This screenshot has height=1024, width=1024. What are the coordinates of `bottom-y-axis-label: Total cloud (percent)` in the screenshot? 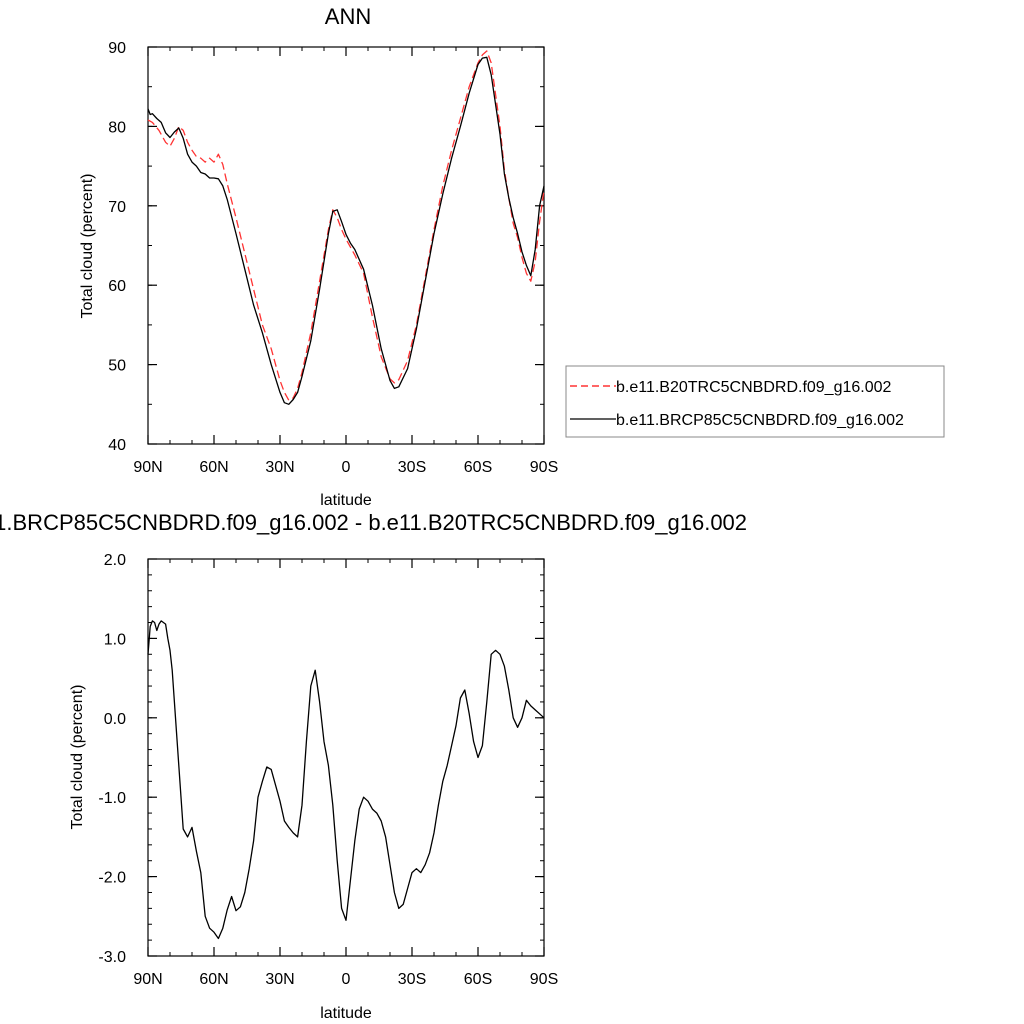 It's located at (77, 757).